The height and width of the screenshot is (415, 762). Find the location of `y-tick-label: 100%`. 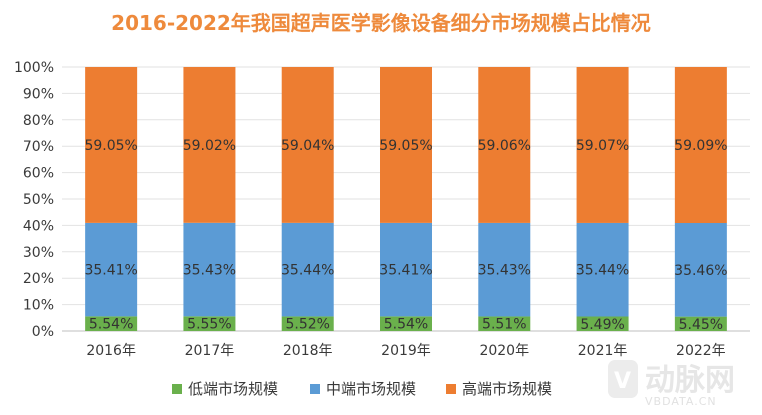

y-tick-label: 100% is located at coordinates (34, 68).